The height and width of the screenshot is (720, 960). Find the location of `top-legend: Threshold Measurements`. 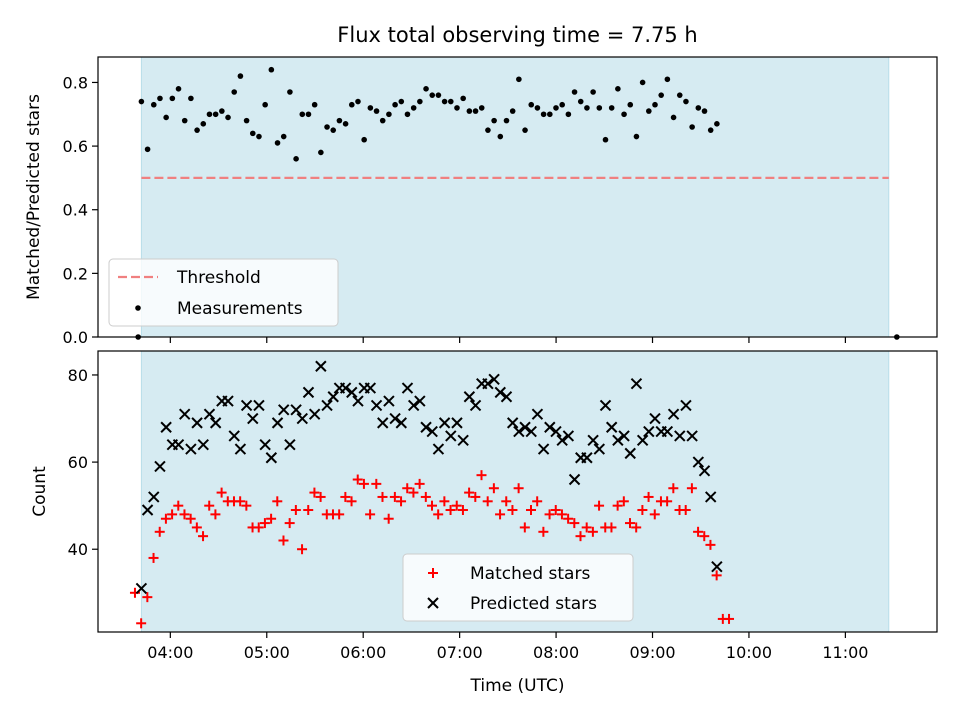

top-legend: Threshold Measurements is located at coordinates (223, 292).